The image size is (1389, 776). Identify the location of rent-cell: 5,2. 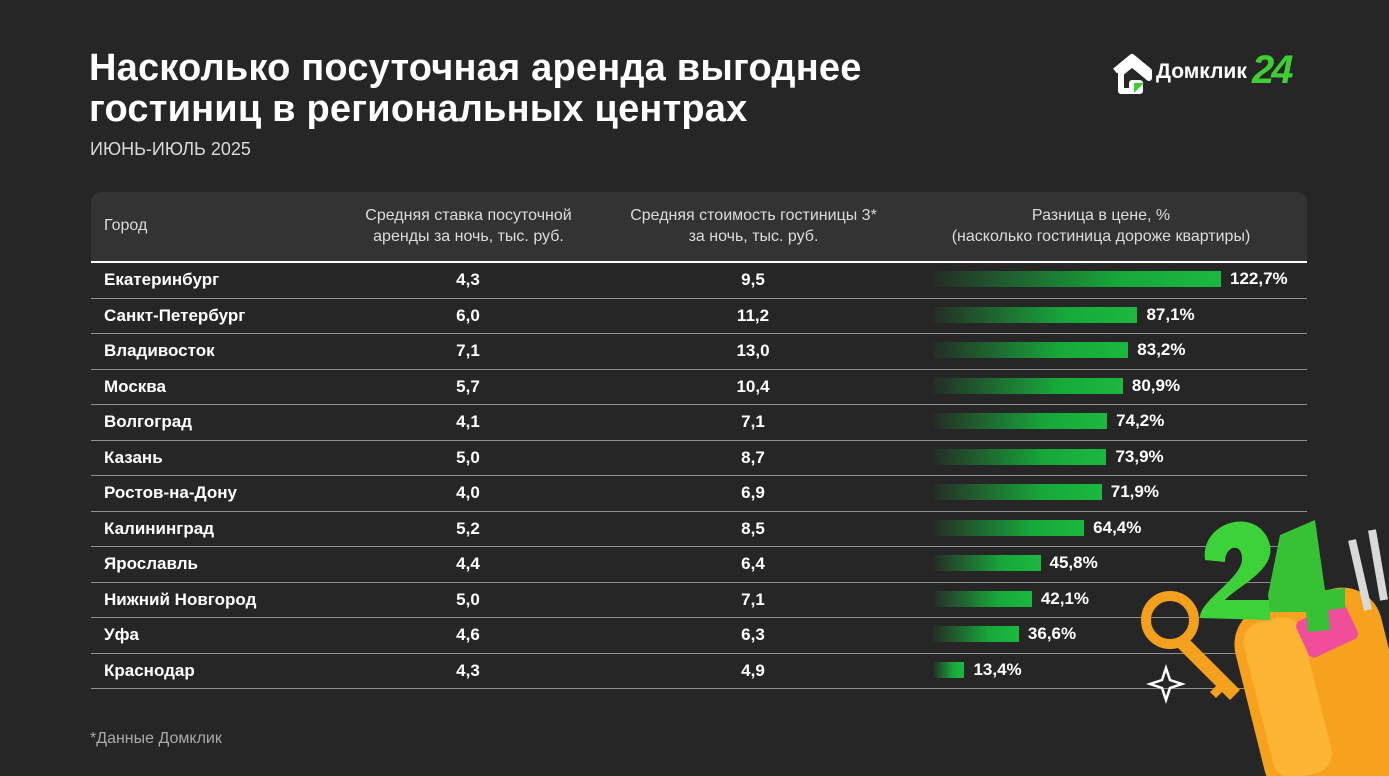
(468, 528).